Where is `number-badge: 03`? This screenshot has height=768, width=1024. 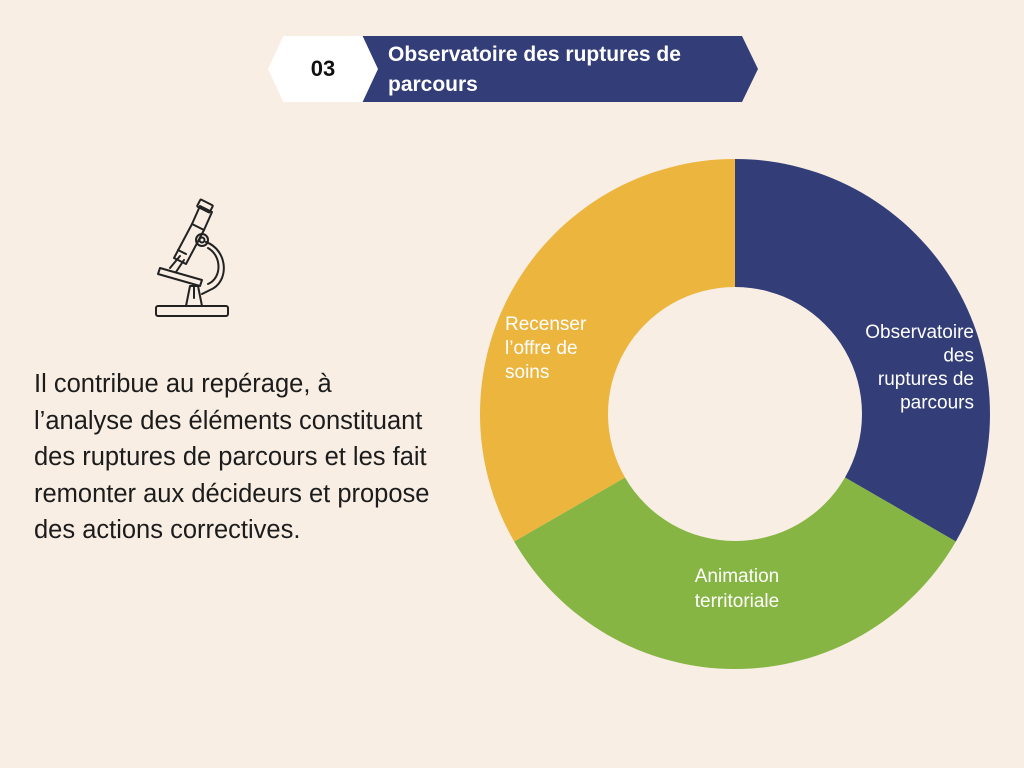 number-badge: 03 is located at coordinates (323, 69).